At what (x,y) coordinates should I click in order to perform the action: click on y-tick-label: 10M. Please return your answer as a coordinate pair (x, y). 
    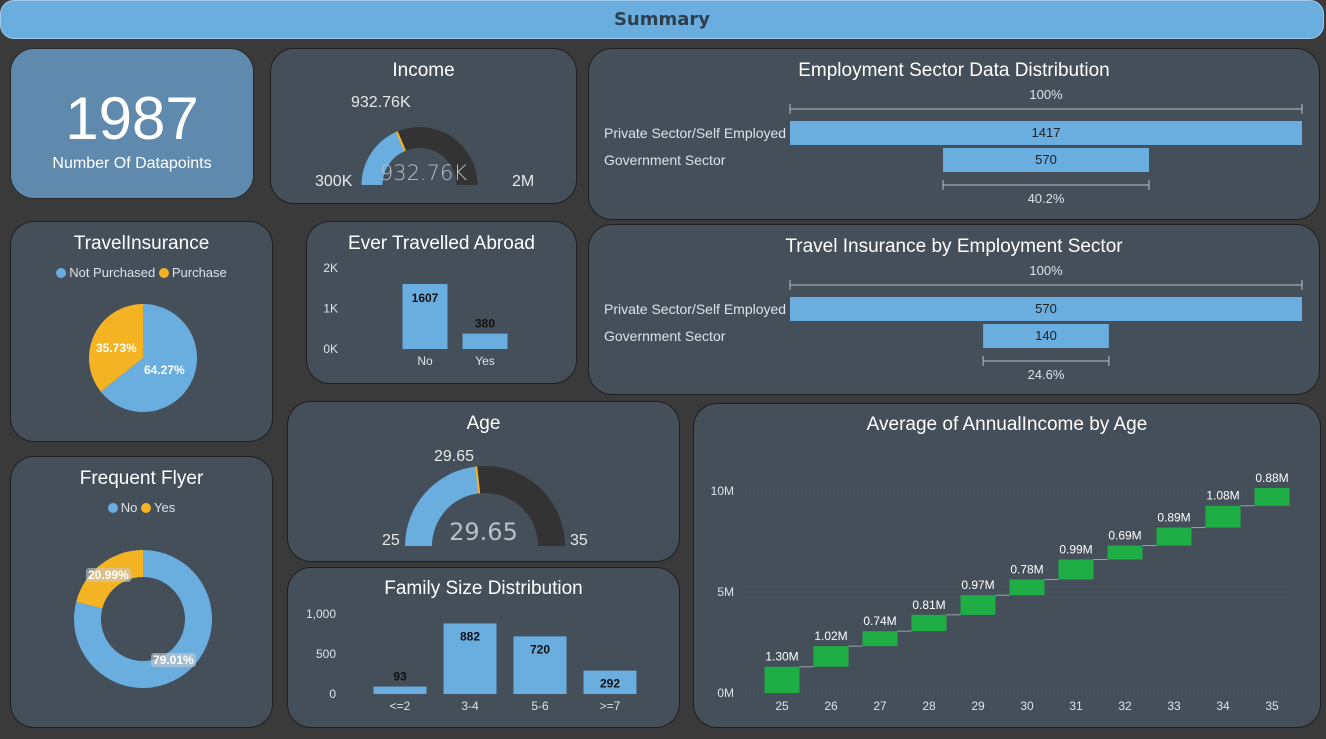
    Looking at the image, I should click on (722, 491).